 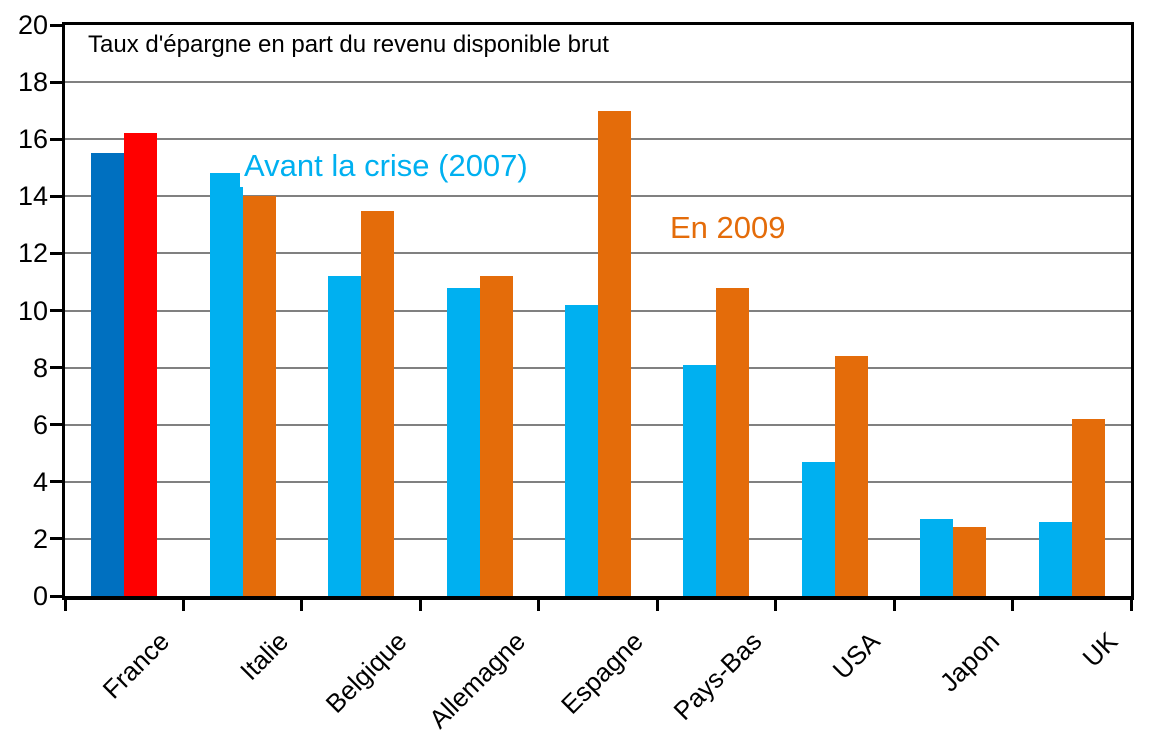 What do you see at coordinates (345, 436) in the screenshot?
I see `bar-belgique-2007` at bounding box center [345, 436].